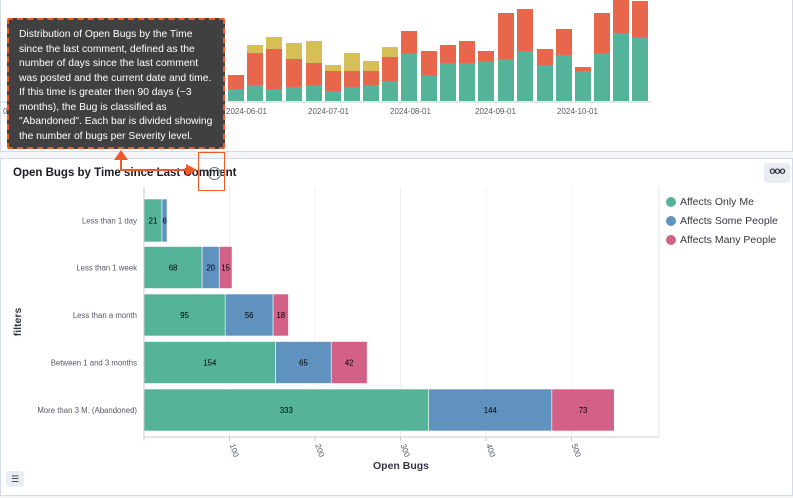 This screenshot has height=498, width=793. I want to click on x-tick-label: 300, so click(405, 451).